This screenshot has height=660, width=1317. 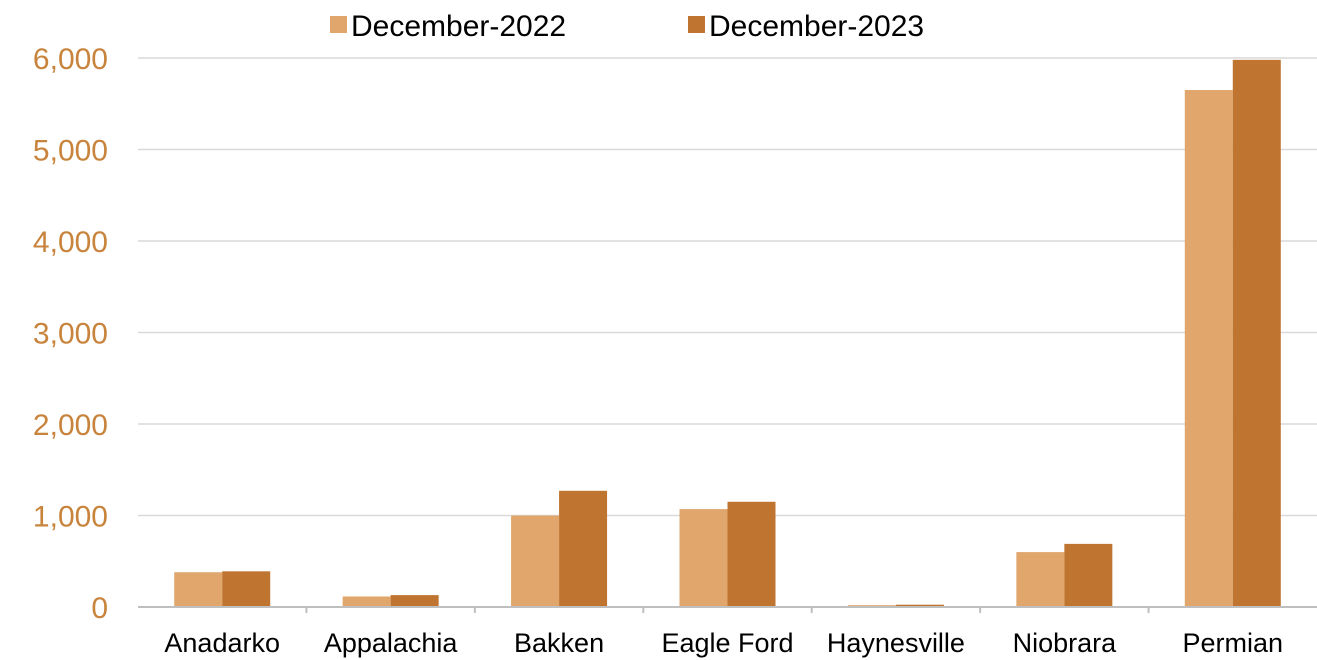 I want to click on bar-december-2023-haynesville, so click(x=919, y=605).